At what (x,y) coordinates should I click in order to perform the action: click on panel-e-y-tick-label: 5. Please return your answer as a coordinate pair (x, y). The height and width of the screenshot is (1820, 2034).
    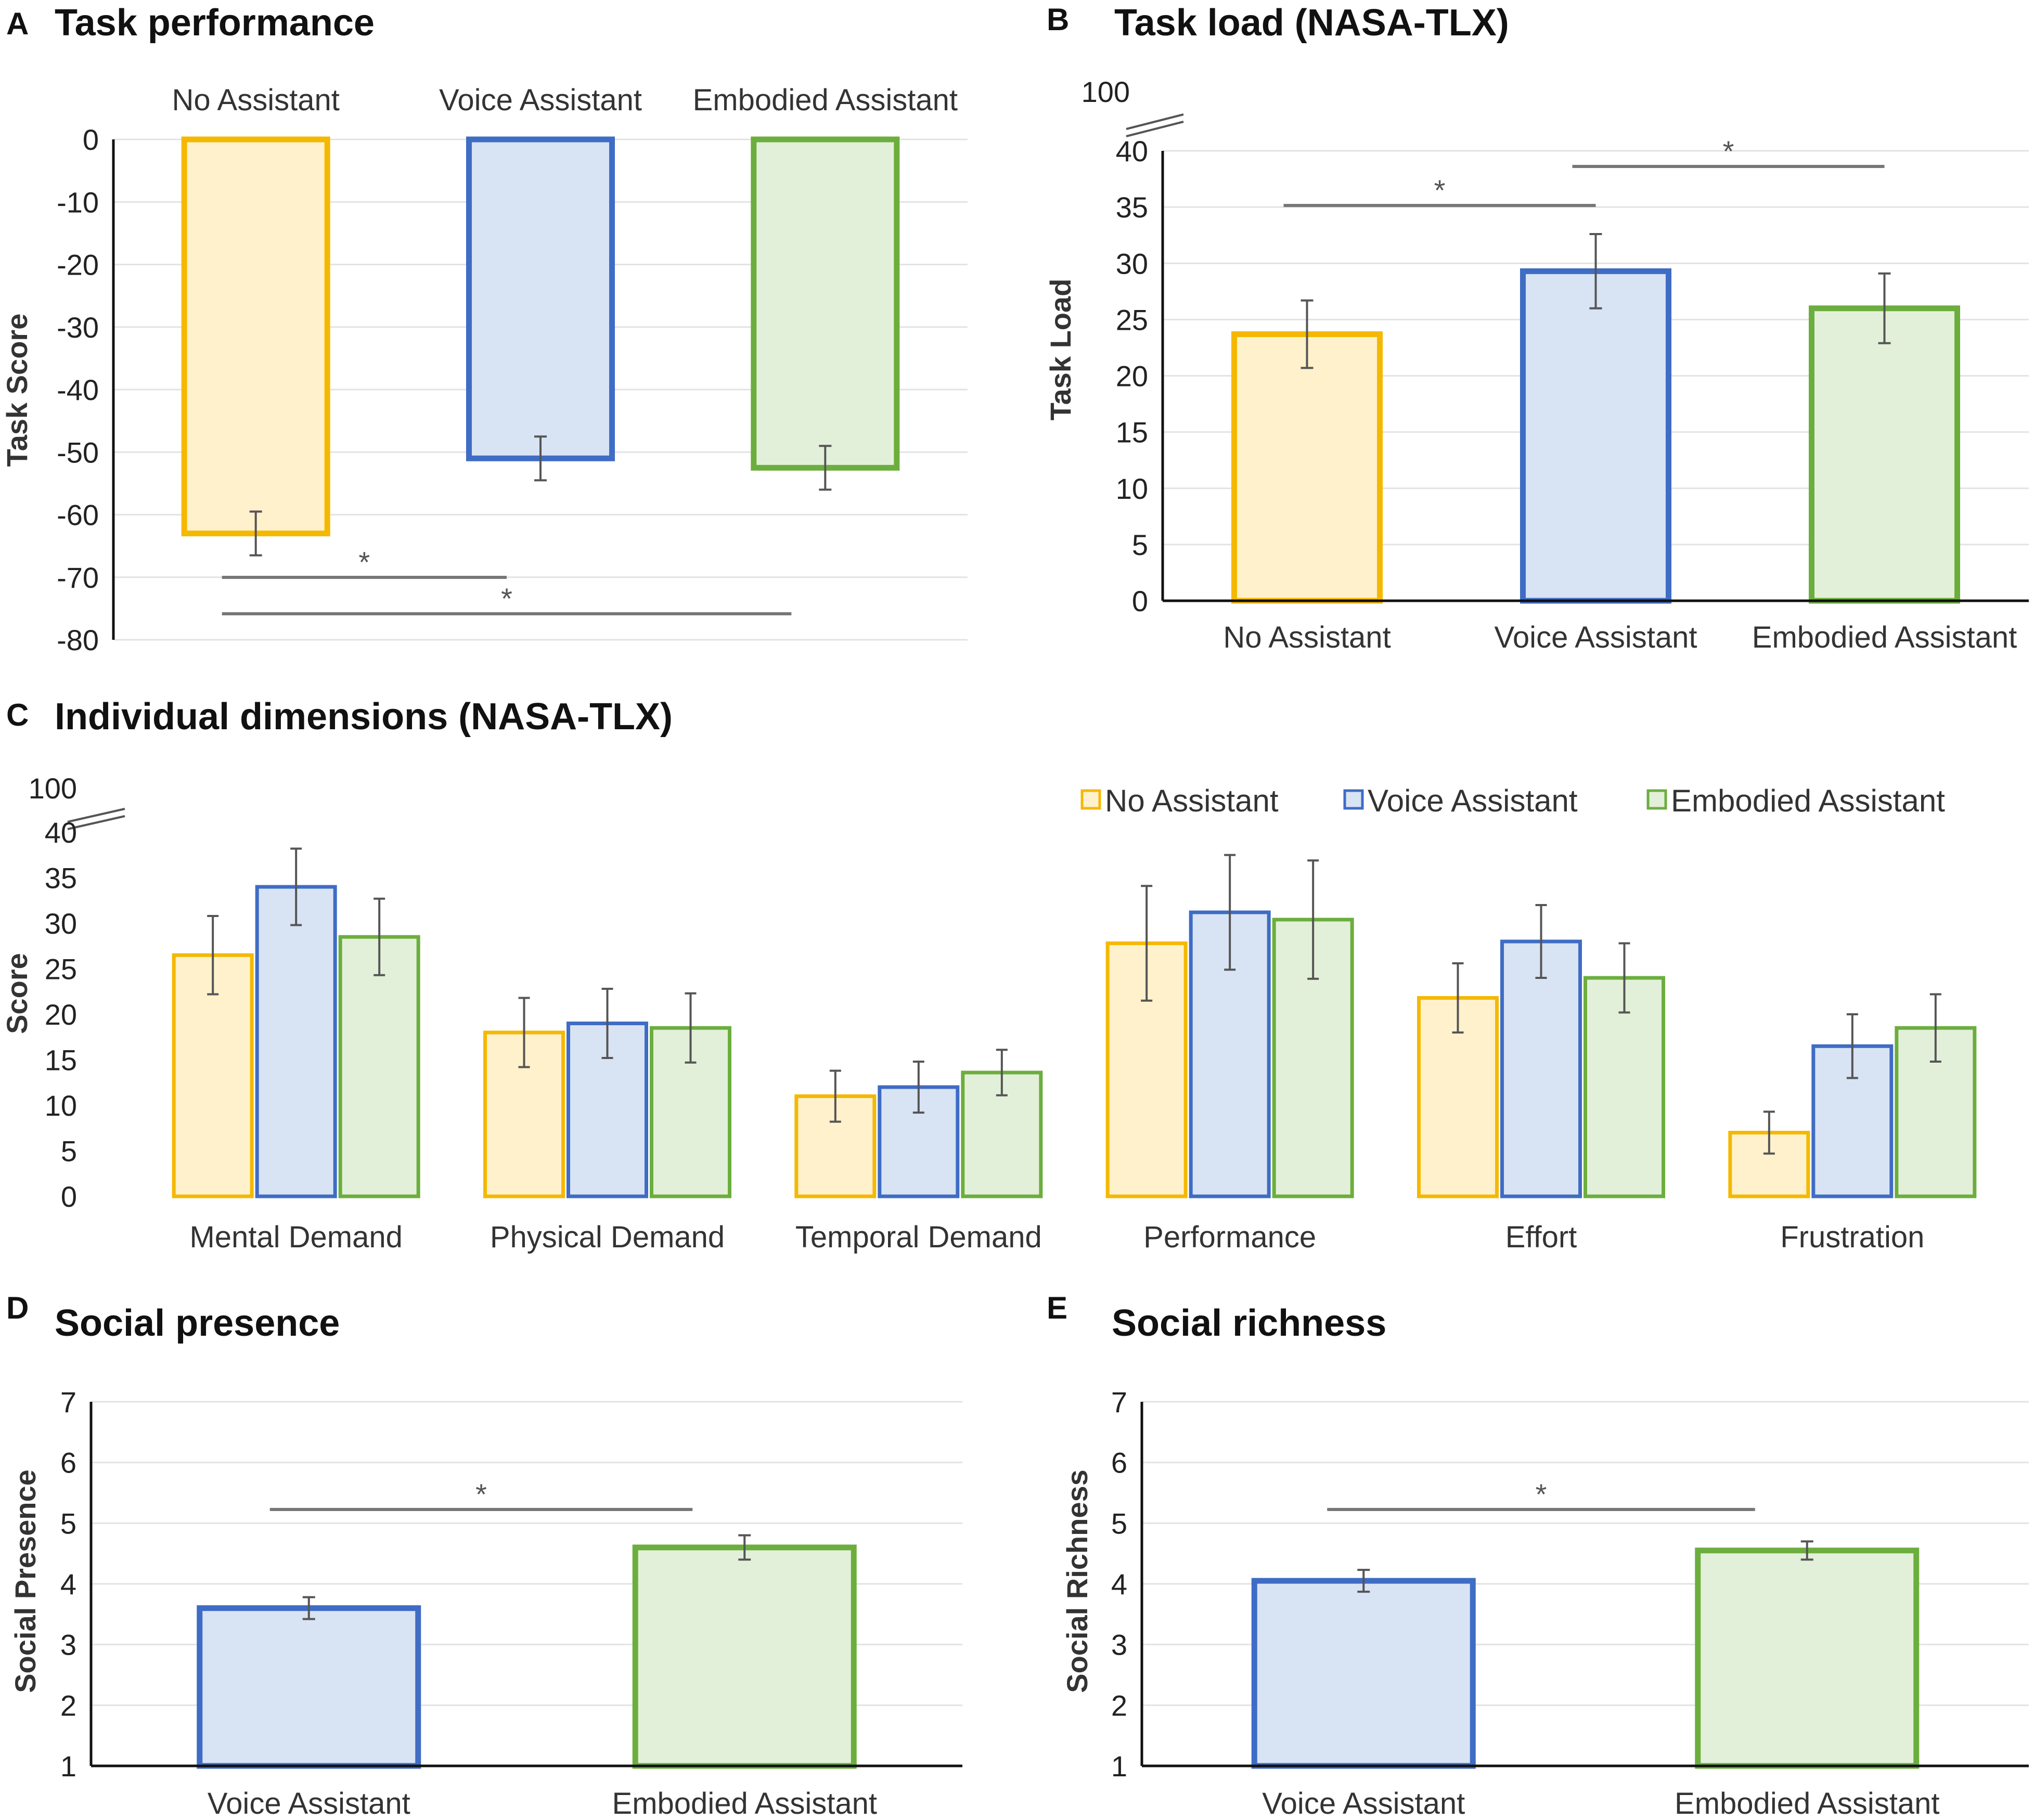
    Looking at the image, I should click on (1119, 1523).